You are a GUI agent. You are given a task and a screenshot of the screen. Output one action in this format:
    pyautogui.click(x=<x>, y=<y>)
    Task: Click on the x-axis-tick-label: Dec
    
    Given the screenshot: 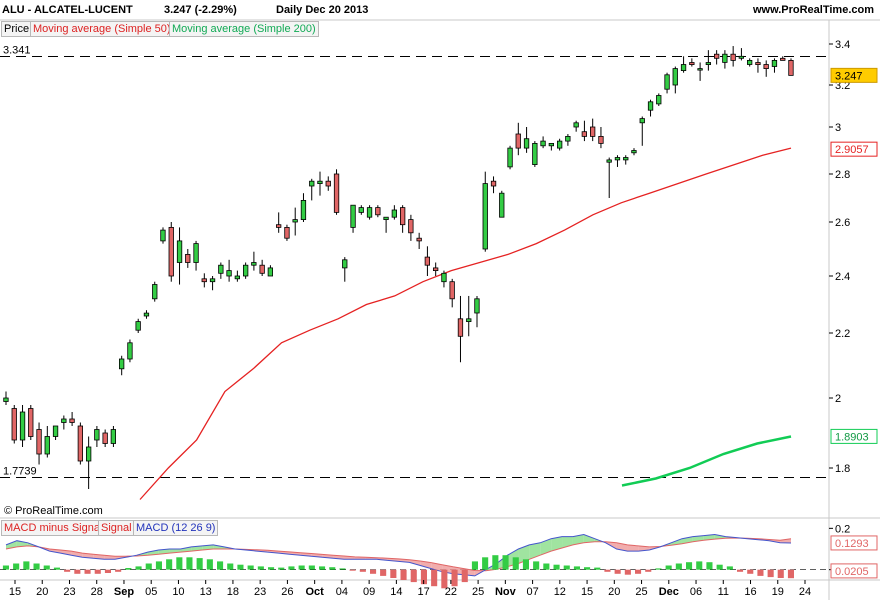 What is the action you would take?
    pyautogui.click(x=669, y=592)
    